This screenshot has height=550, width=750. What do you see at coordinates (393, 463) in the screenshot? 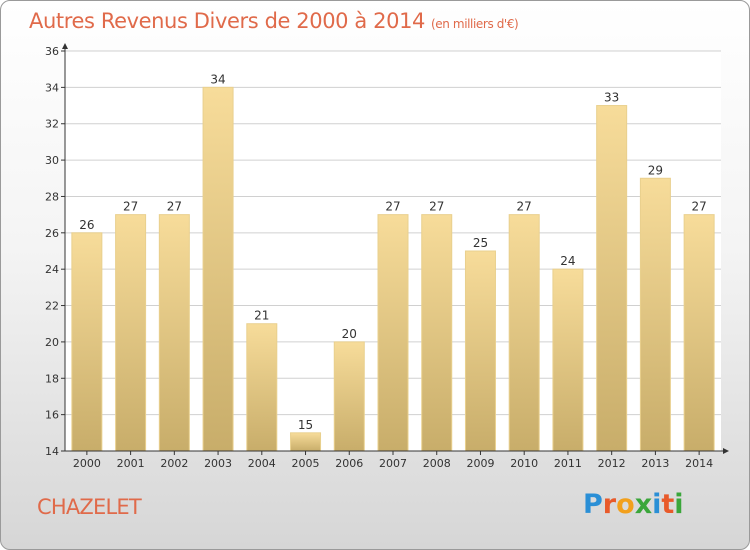
I see `x-tick-label: 2007` at bounding box center [393, 463].